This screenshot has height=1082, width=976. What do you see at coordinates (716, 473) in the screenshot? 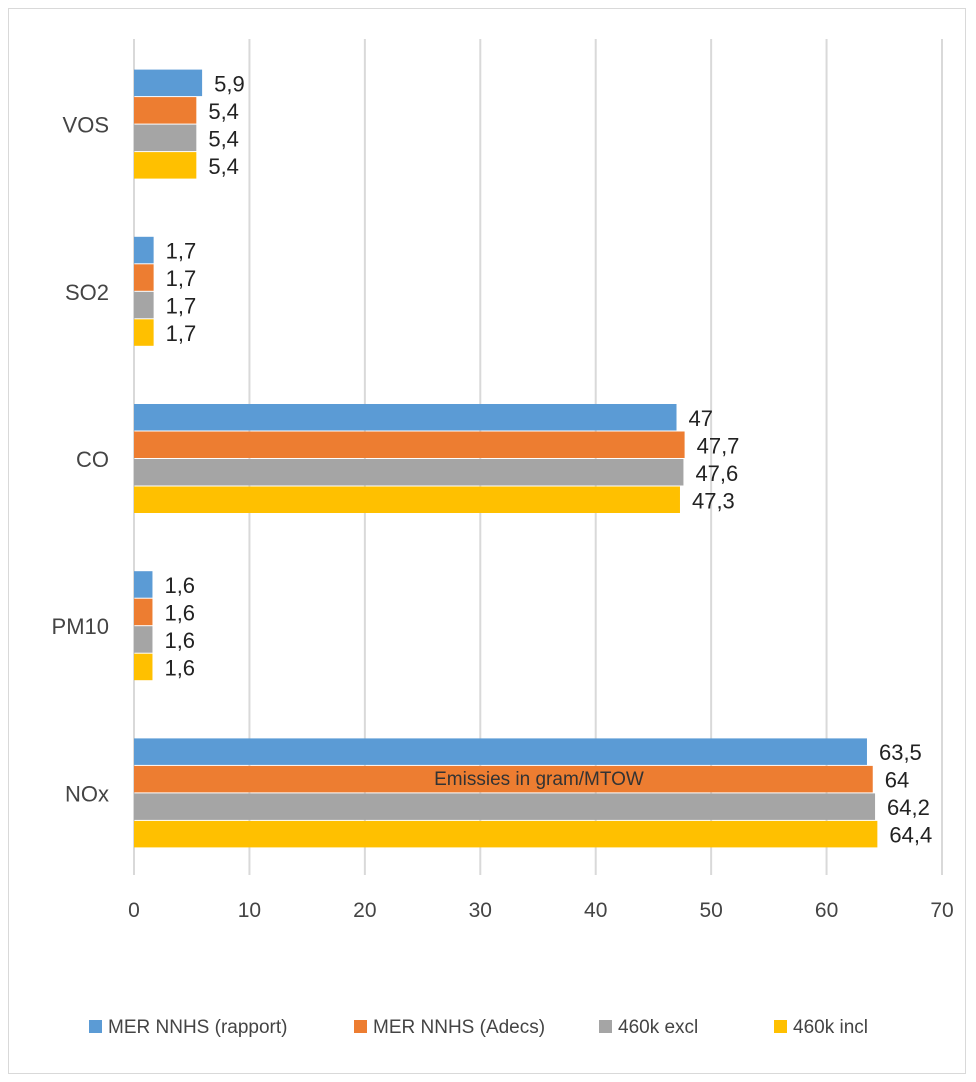
I see `data-label: 47,6` at bounding box center [716, 473].